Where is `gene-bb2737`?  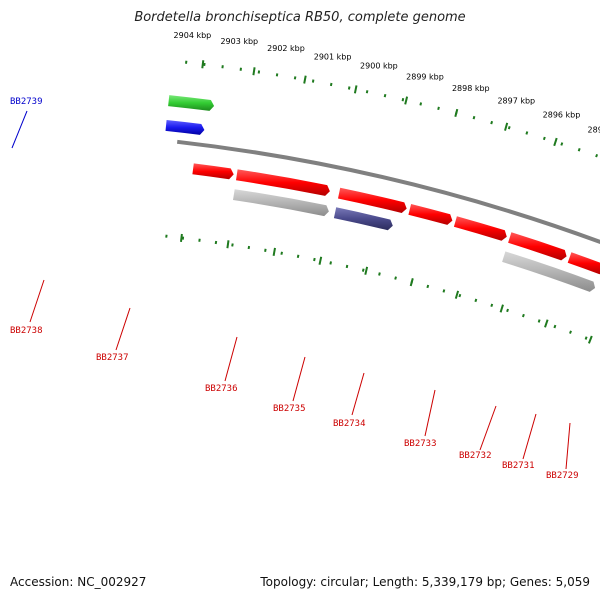
gene-bb2737 is located at coordinates (283, 182).